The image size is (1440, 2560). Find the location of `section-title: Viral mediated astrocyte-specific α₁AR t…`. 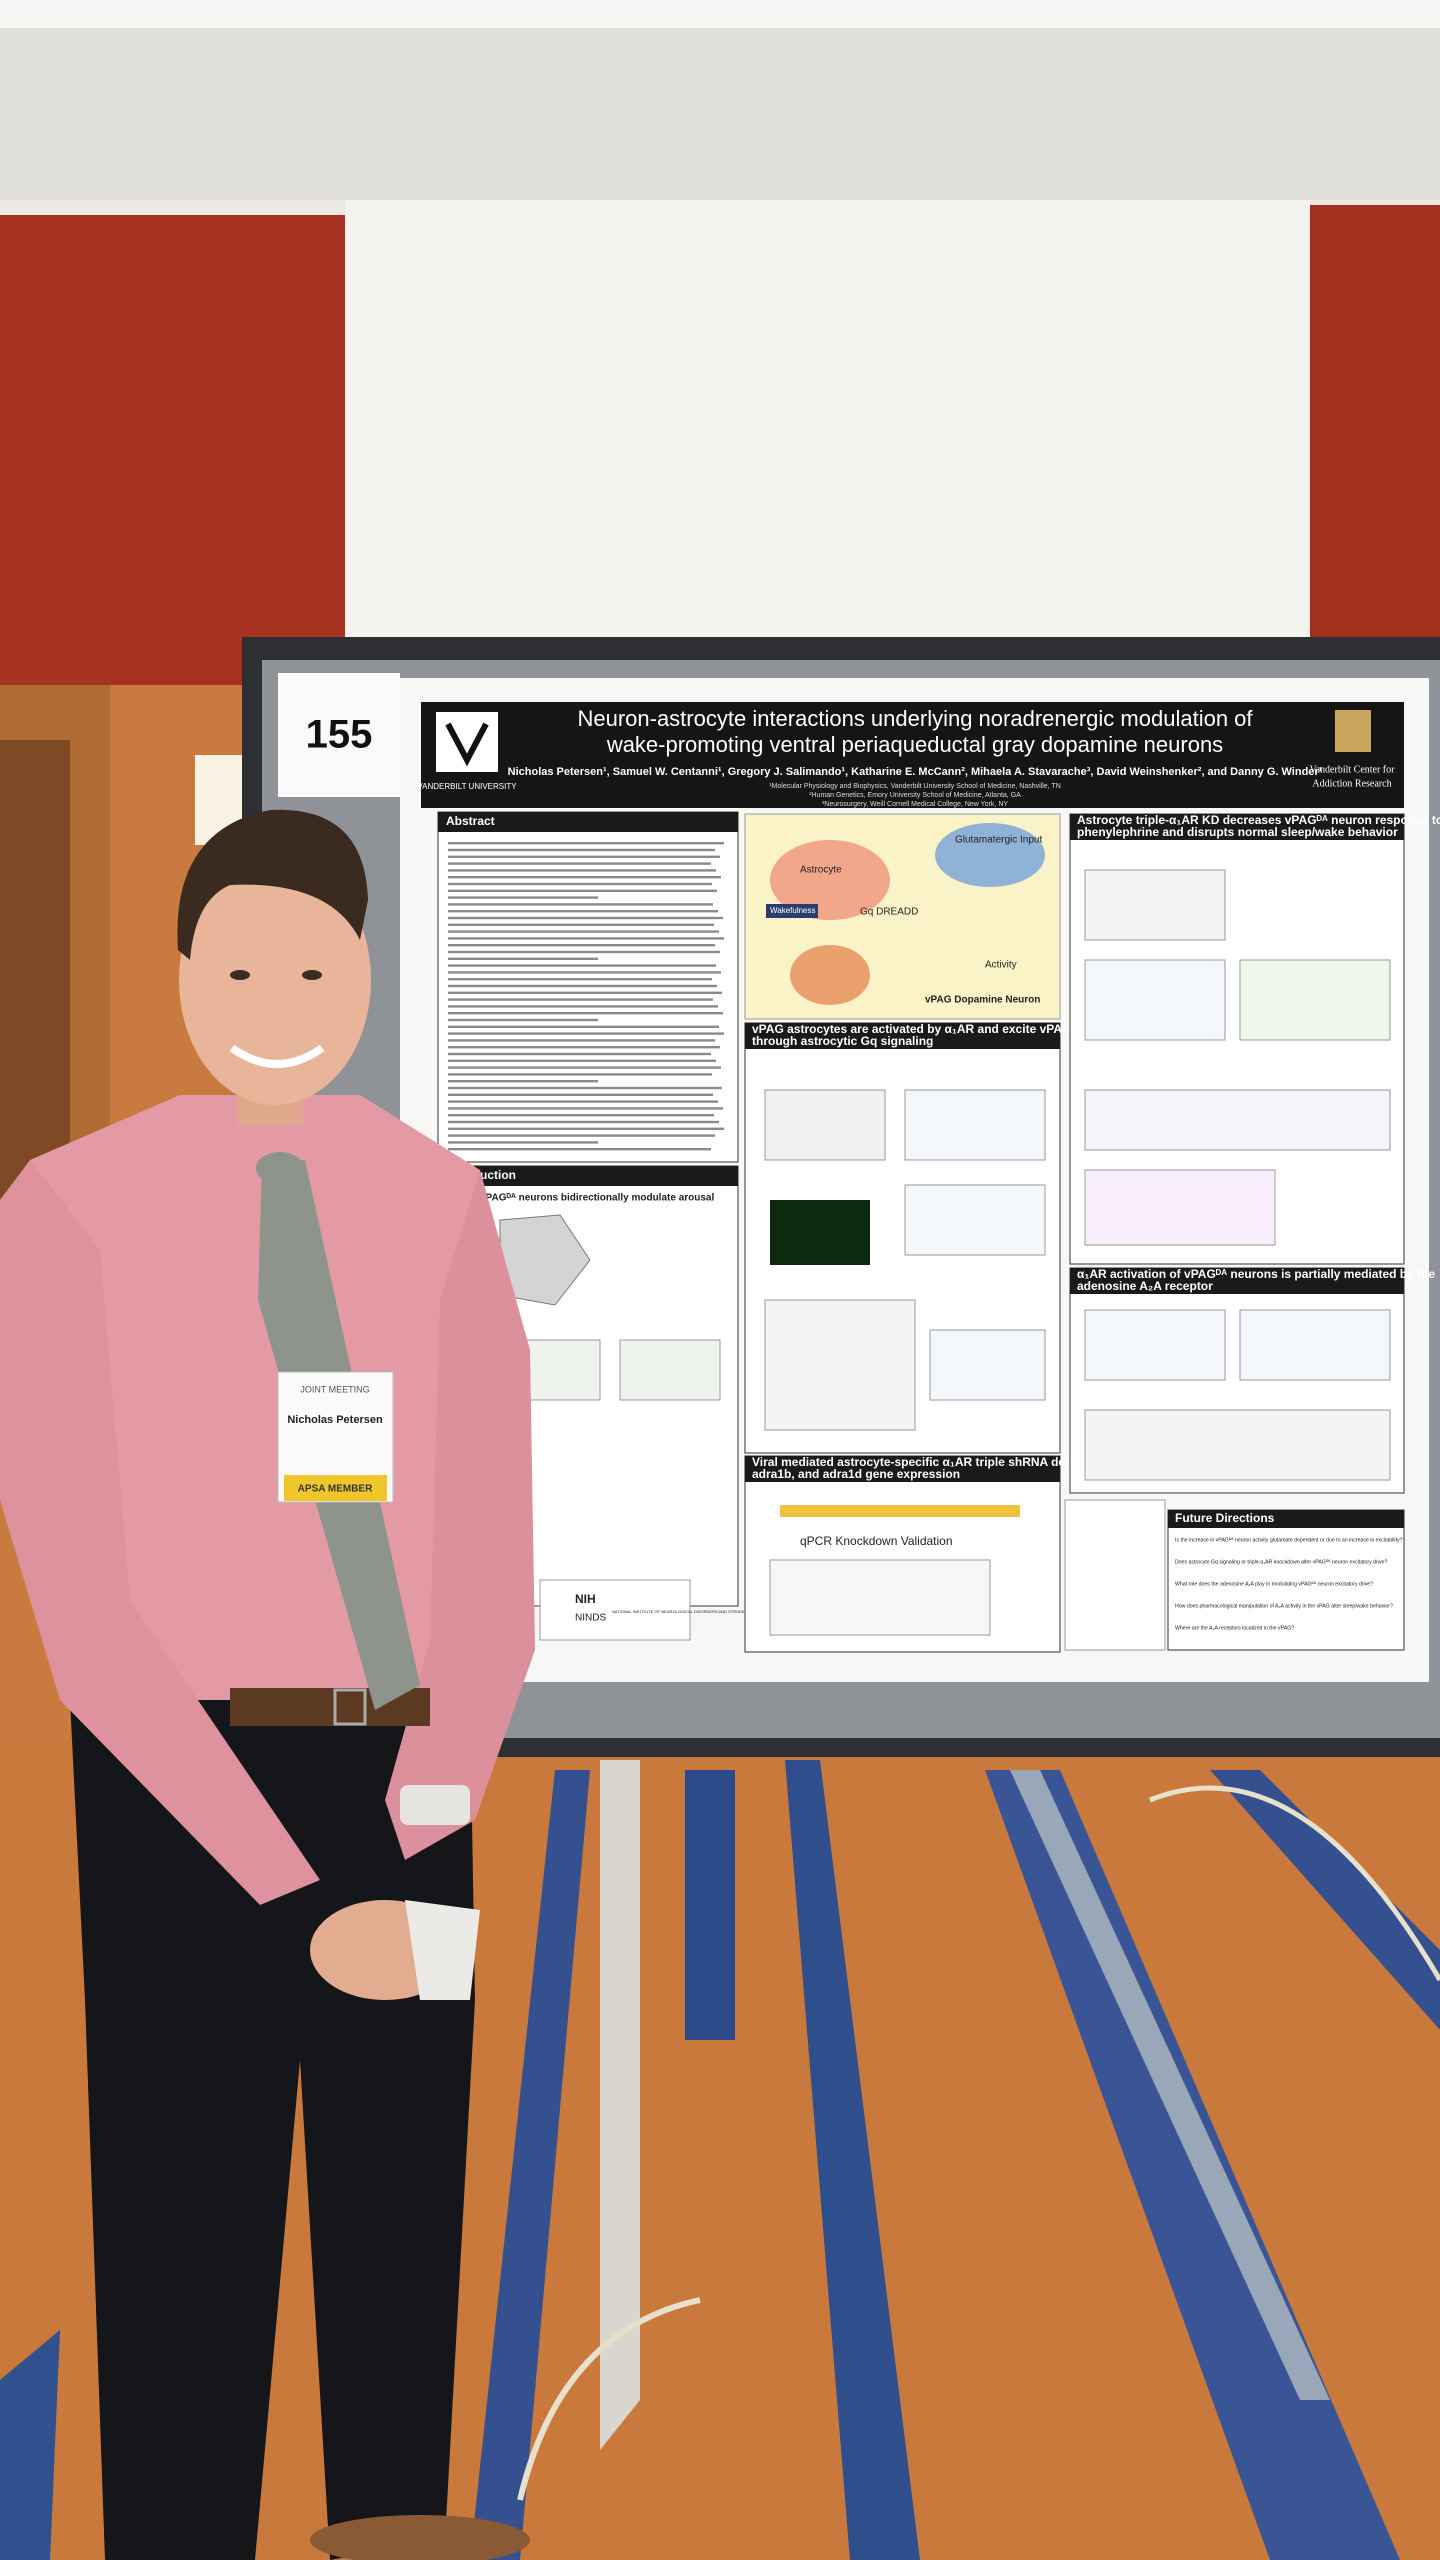

section-title: Viral mediated astrocyte-specific α₁AR t… is located at coordinates (953, 1462).